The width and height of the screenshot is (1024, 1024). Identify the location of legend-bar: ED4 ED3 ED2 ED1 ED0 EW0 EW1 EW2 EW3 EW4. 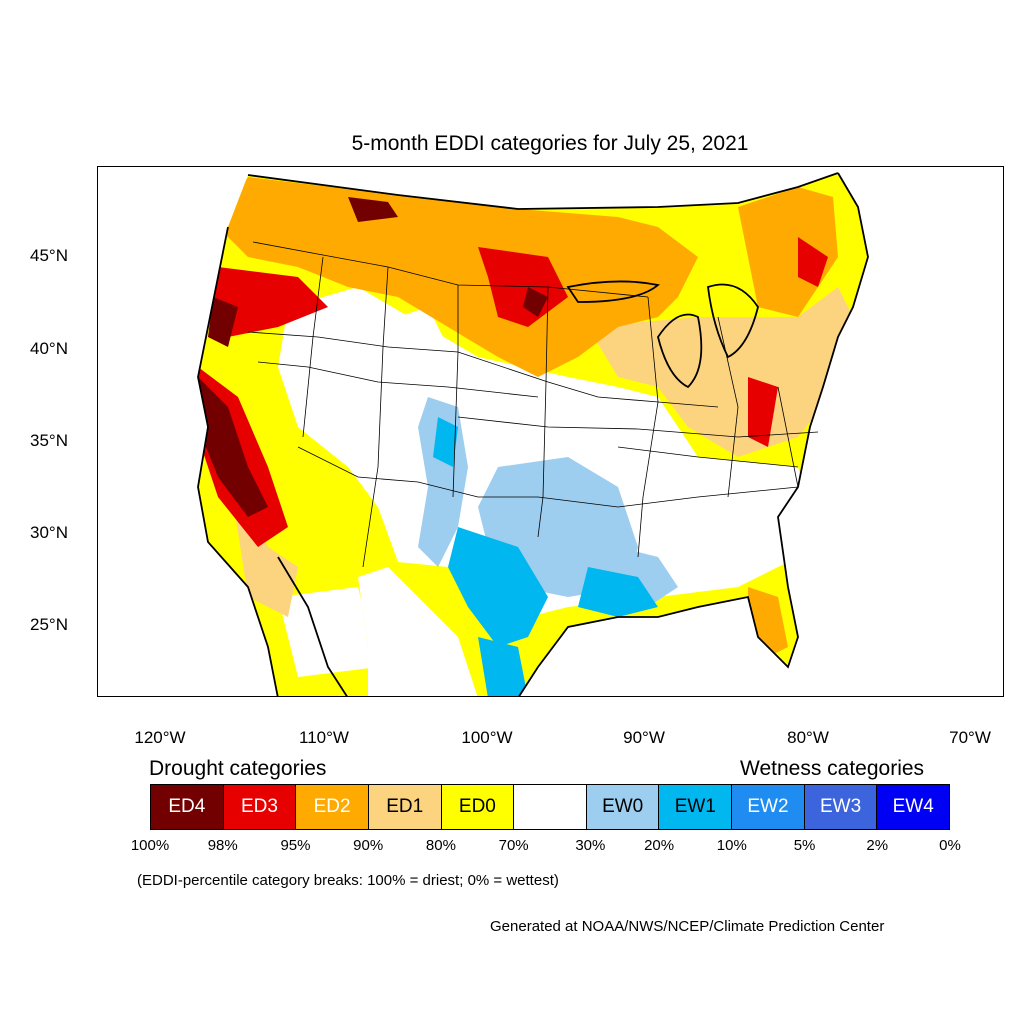
(550, 807).